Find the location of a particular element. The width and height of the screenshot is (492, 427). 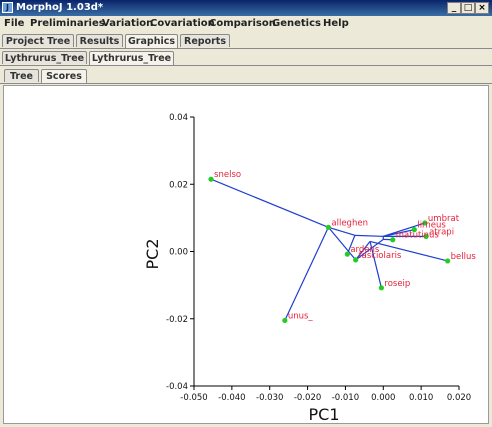

point-label: bellus is located at coordinates (464, 257).